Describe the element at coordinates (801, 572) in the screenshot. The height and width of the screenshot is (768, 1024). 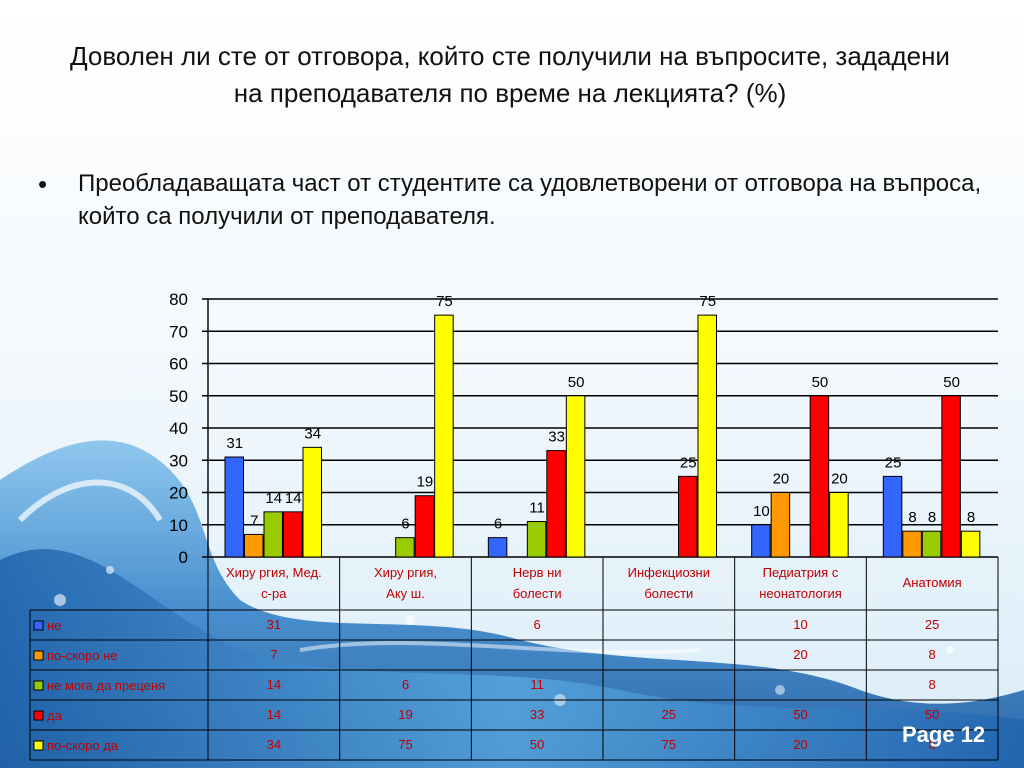
I see `category-label: Педиатрия с` at that location.